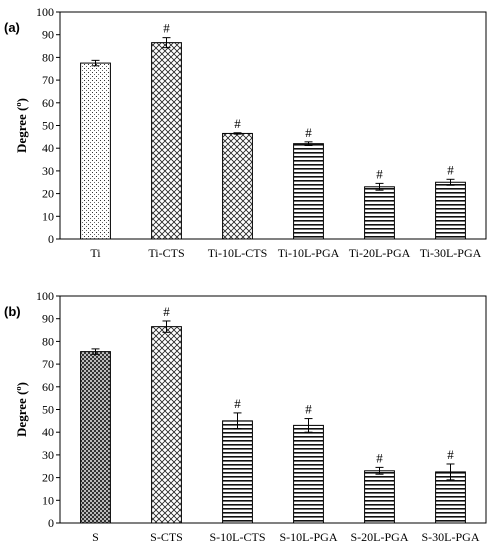 The width and height of the screenshot is (490, 555). Describe the element at coordinates (237, 186) in the screenshot. I see `bar-ti-10l-cts` at that location.